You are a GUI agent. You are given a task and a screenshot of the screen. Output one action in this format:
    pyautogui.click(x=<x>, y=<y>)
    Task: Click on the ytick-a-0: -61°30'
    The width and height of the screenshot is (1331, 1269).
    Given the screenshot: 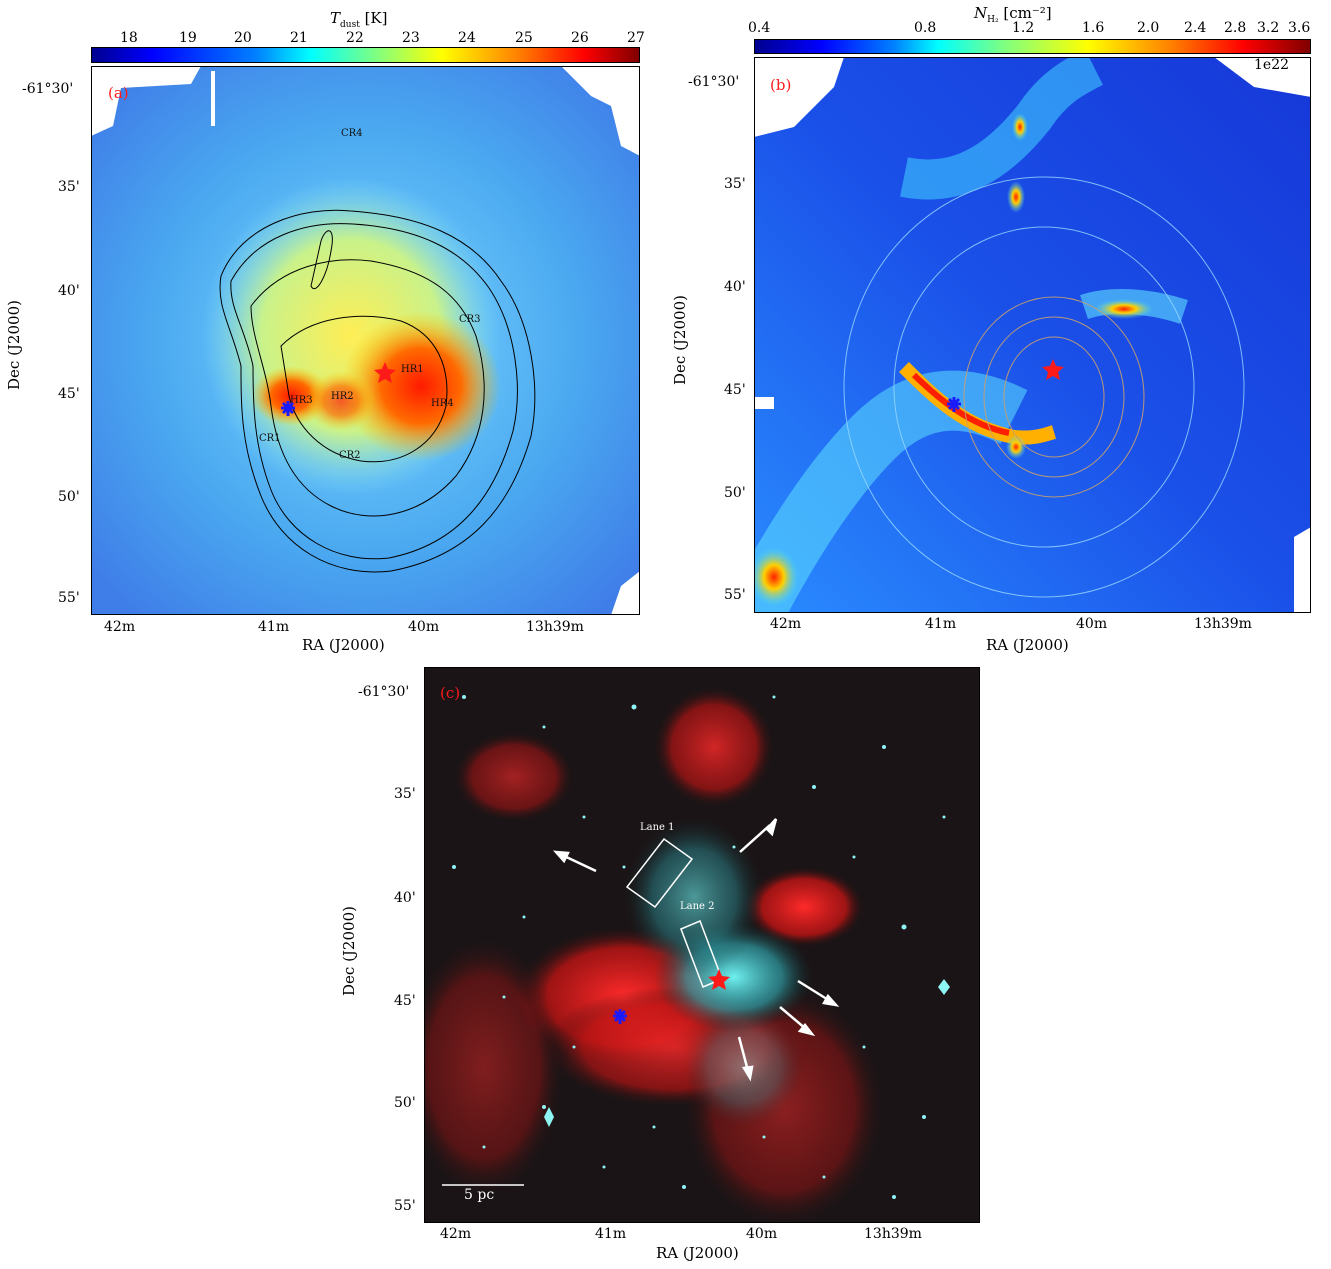 What is the action you would take?
    pyautogui.click(x=48, y=89)
    